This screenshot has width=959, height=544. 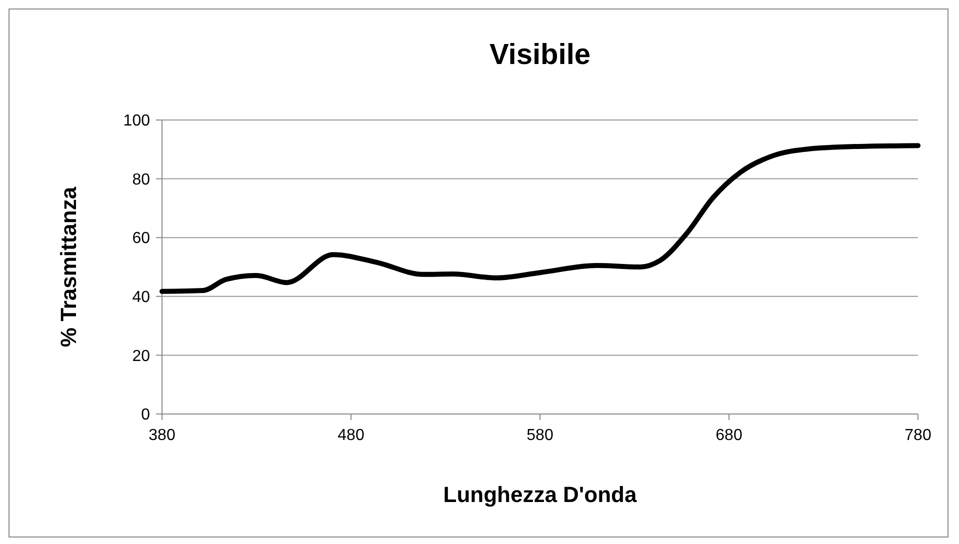 What do you see at coordinates (136, 121) in the screenshot?
I see `y-tick-label: 100` at bounding box center [136, 121].